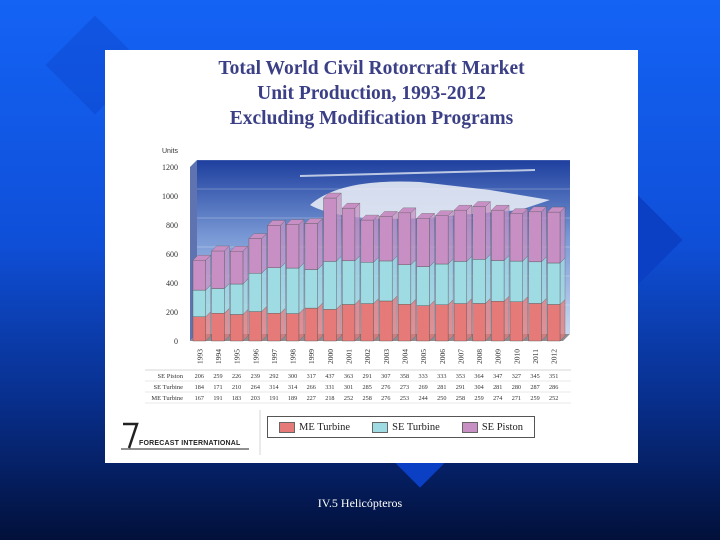  Describe the element at coordinates (478, 398) in the screenshot. I see `table-cell-me-turbine-2008: 259` at that location.